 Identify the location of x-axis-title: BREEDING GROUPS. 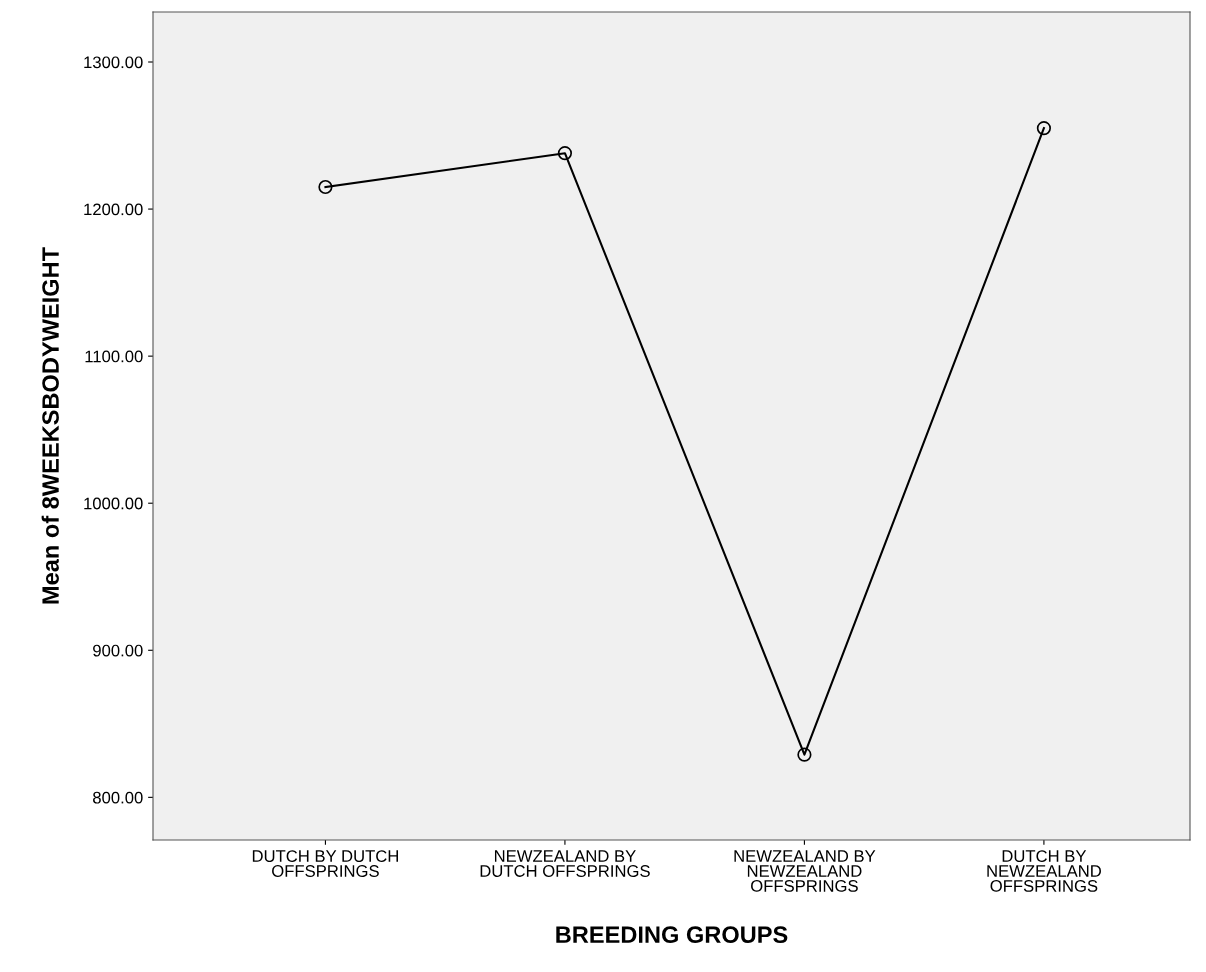
(672, 935).